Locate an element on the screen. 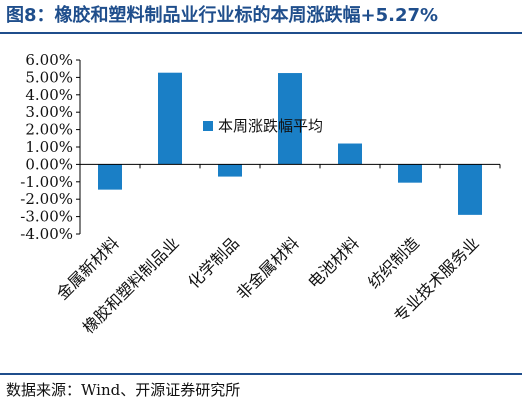  x-tick-label: 纺织制造 is located at coordinates (393, 262).